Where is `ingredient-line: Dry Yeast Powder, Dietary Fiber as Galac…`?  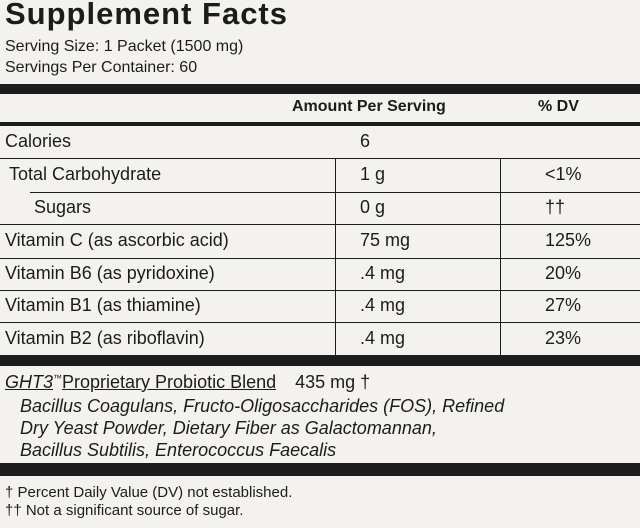 ingredient-line: Dry Yeast Powder, Dietary Fiber as Galac… is located at coordinates (228, 428).